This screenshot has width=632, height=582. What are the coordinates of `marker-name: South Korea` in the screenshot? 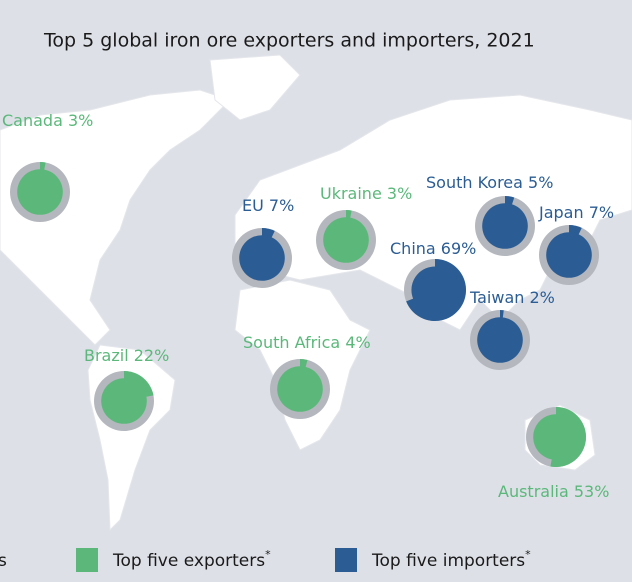 It's located at (474, 182).